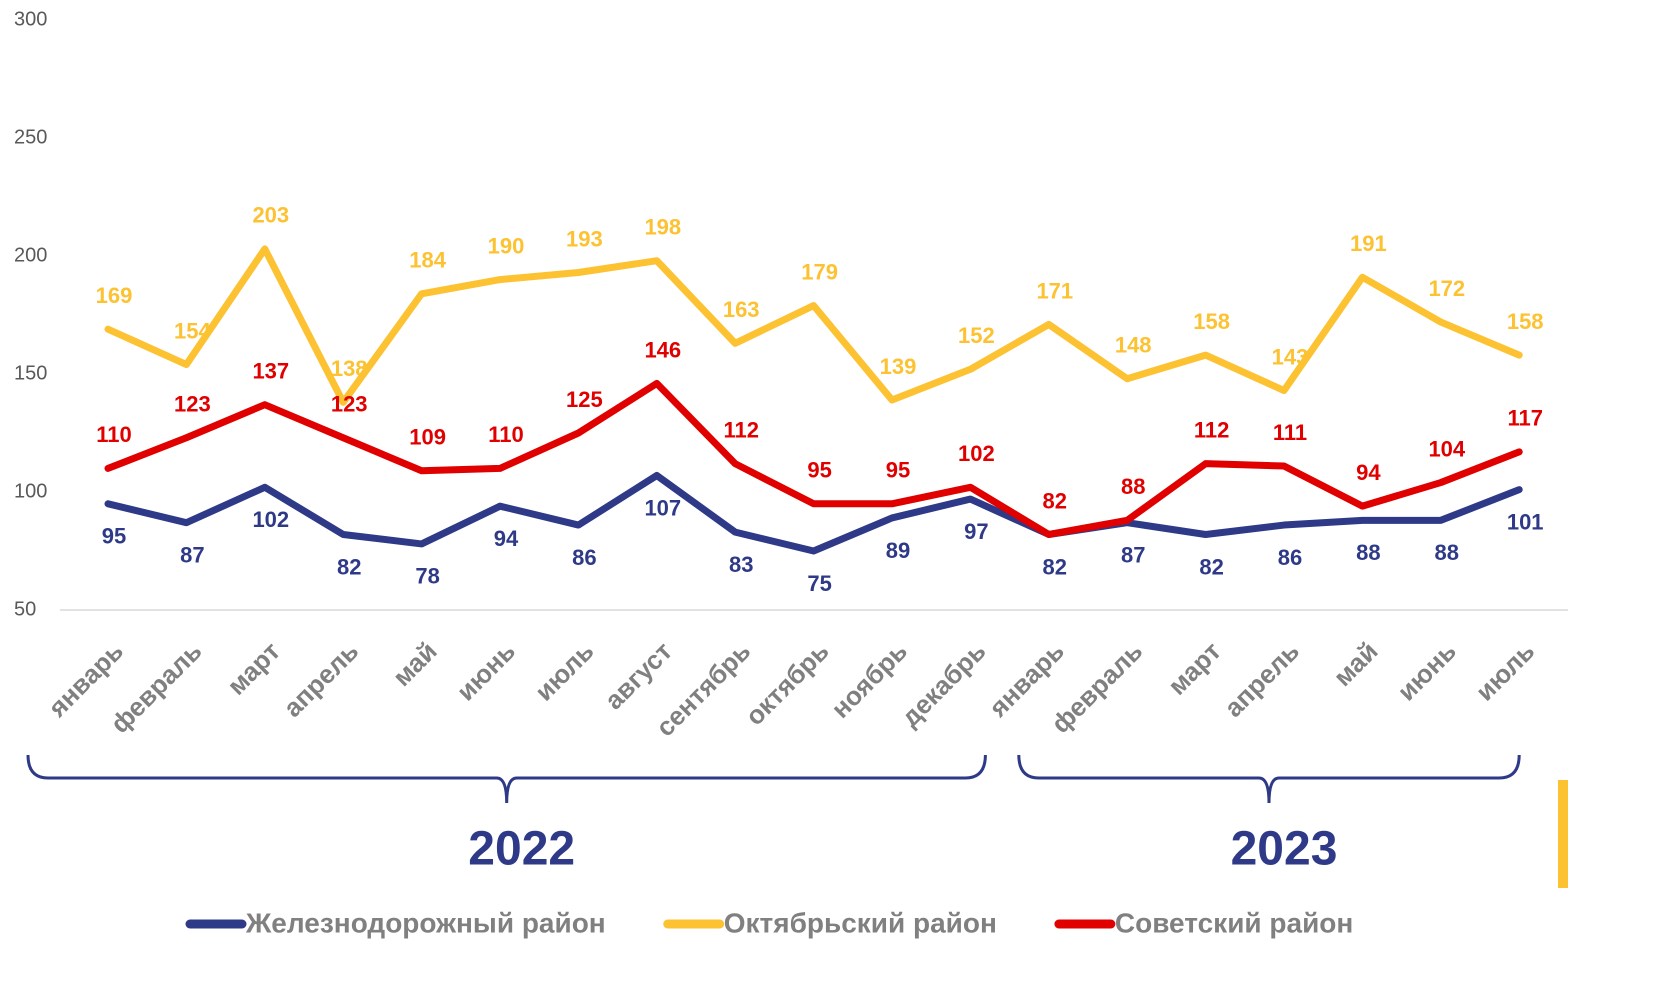  What do you see at coordinates (1446, 448) in the screenshot?
I see `data-label: 104` at bounding box center [1446, 448].